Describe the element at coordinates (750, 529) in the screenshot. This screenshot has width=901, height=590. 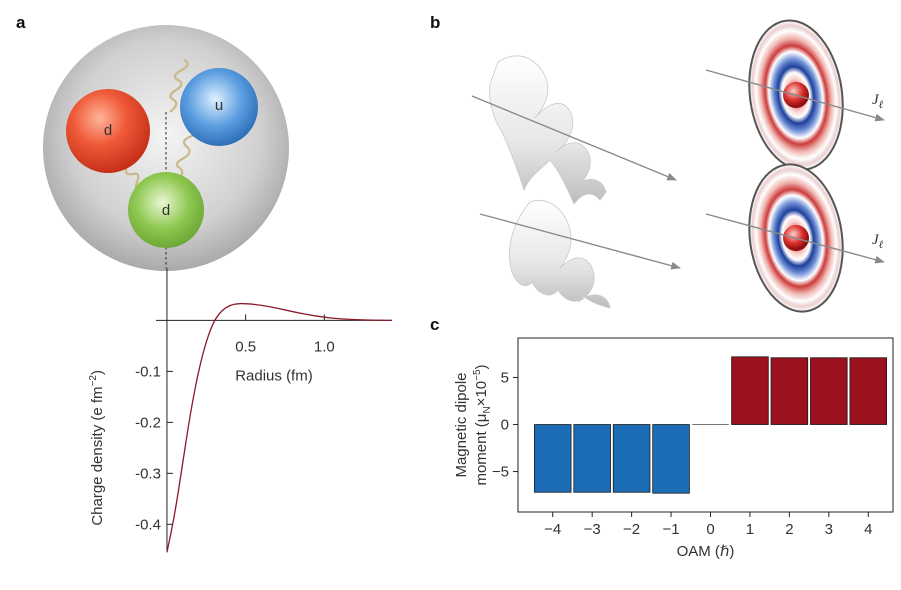
I see `x-tick-label: 1` at that location.